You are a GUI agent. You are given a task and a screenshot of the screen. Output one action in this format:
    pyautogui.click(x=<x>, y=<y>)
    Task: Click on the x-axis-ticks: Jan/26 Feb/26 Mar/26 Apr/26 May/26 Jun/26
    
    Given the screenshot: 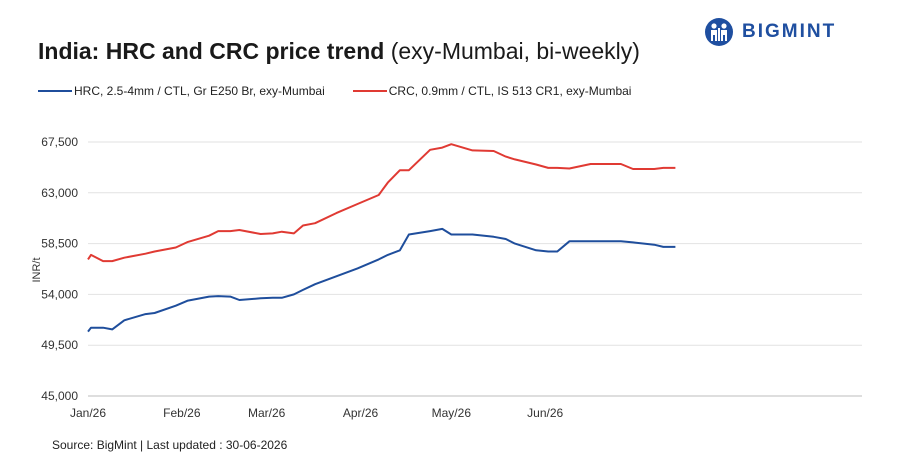 What is the action you would take?
    pyautogui.click(x=317, y=413)
    